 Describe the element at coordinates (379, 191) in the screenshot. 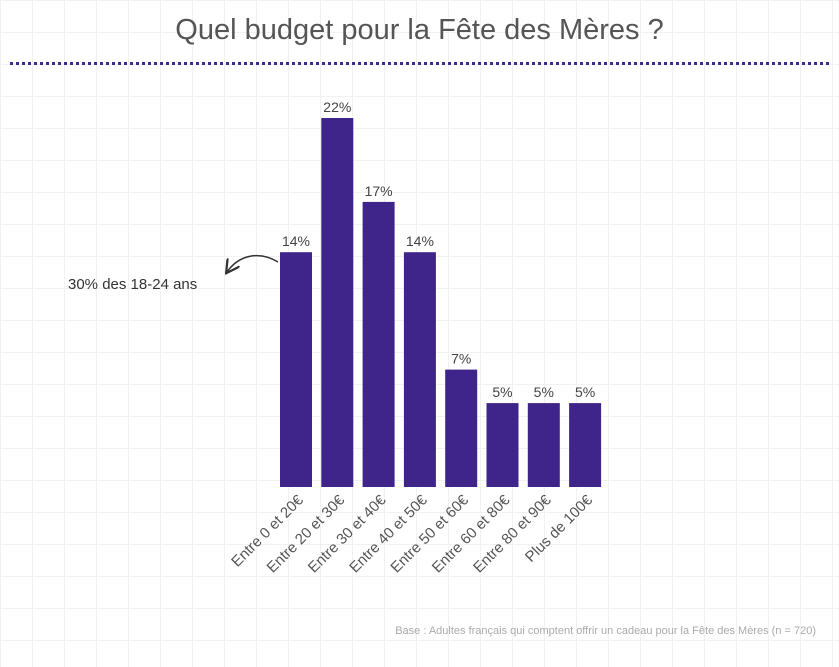

I see `value-label-3: 17%` at that location.